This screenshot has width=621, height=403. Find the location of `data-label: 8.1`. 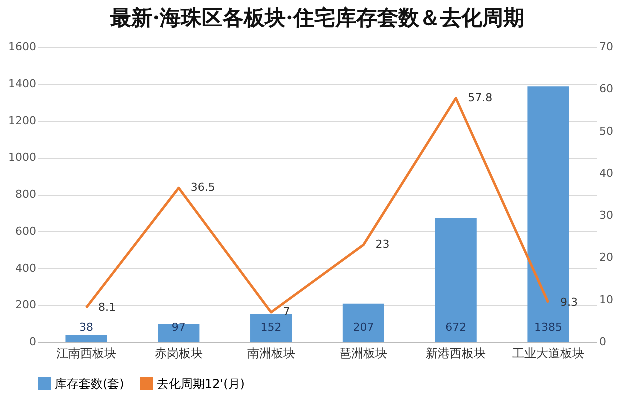

data-label: 8.1 is located at coordinates (107, 307).